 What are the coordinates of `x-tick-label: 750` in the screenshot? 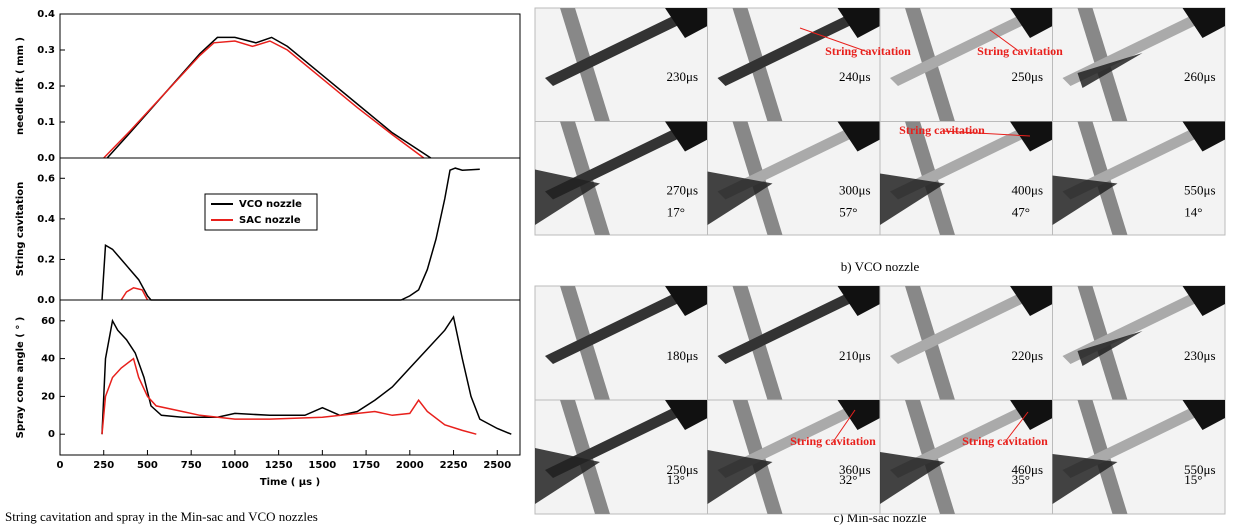 It's located at (191, 465).